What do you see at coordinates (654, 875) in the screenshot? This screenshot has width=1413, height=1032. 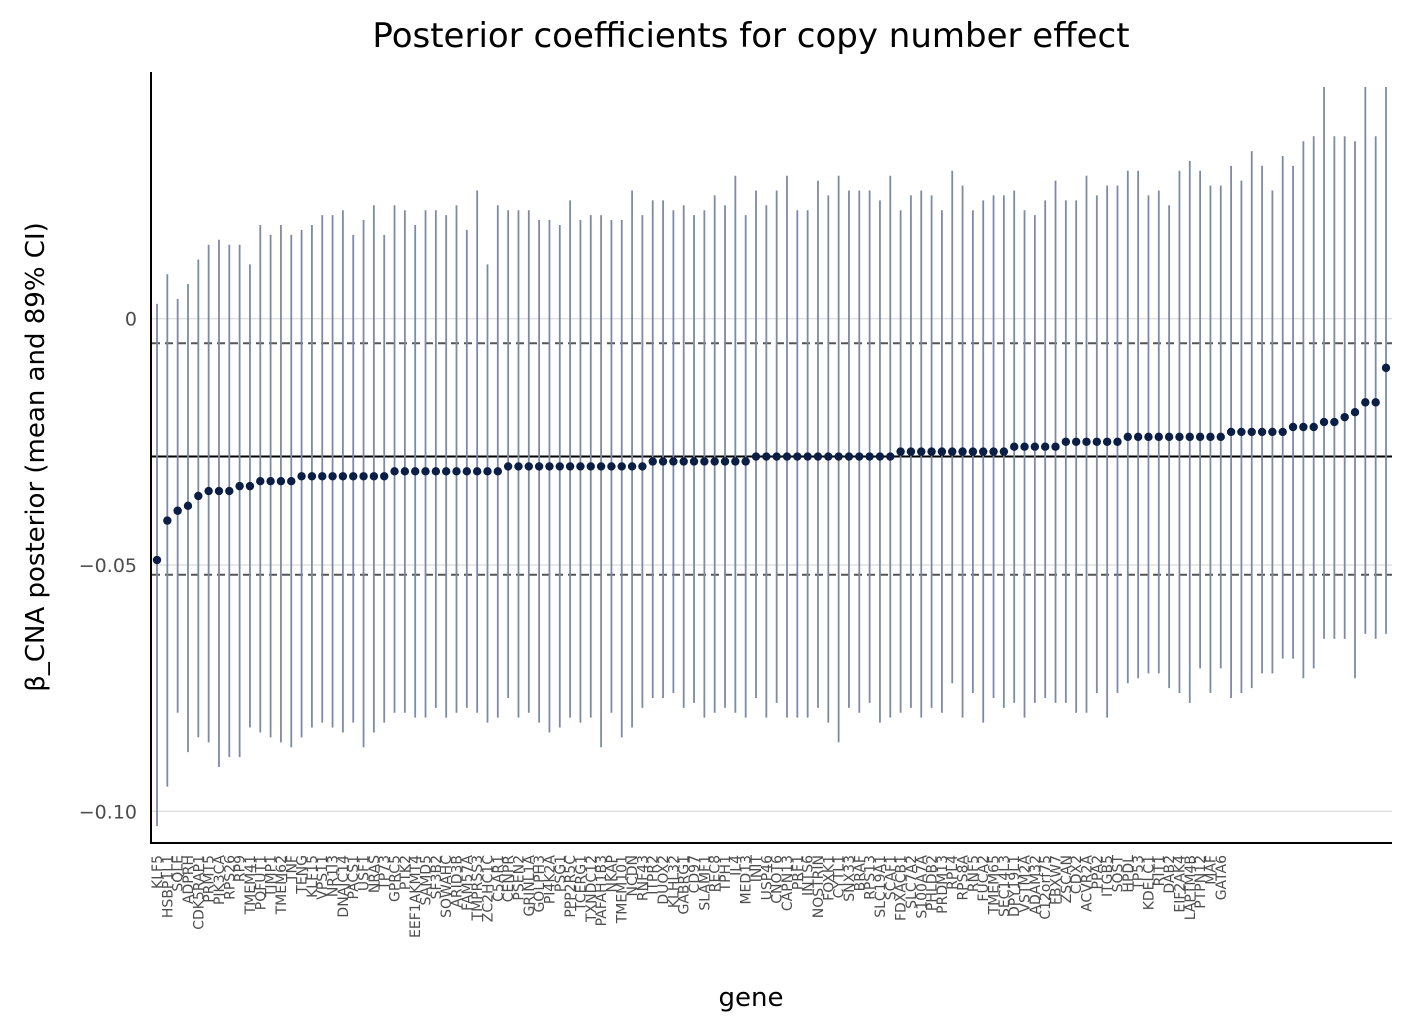 I see `x-tick-label: ITPR2` at bounding box center [654, 875].